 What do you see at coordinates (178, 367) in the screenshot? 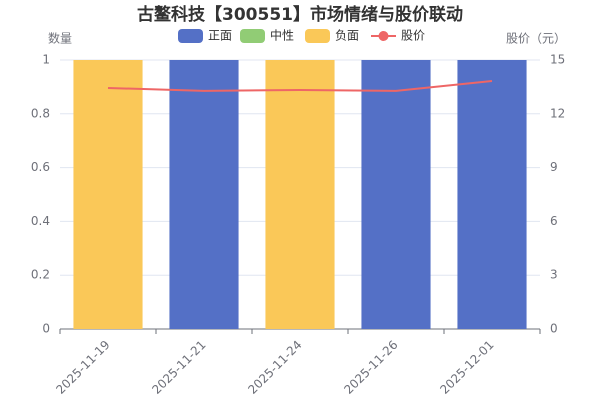
I see `x-tick-label: 2025-11-21` at bounding box center [178, 367].